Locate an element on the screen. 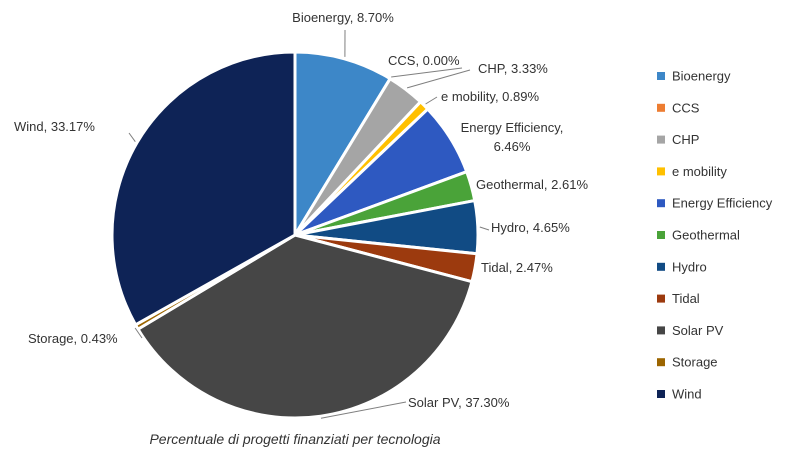  legend-label-tidal: Tidal is located at coordinates (686, 298).